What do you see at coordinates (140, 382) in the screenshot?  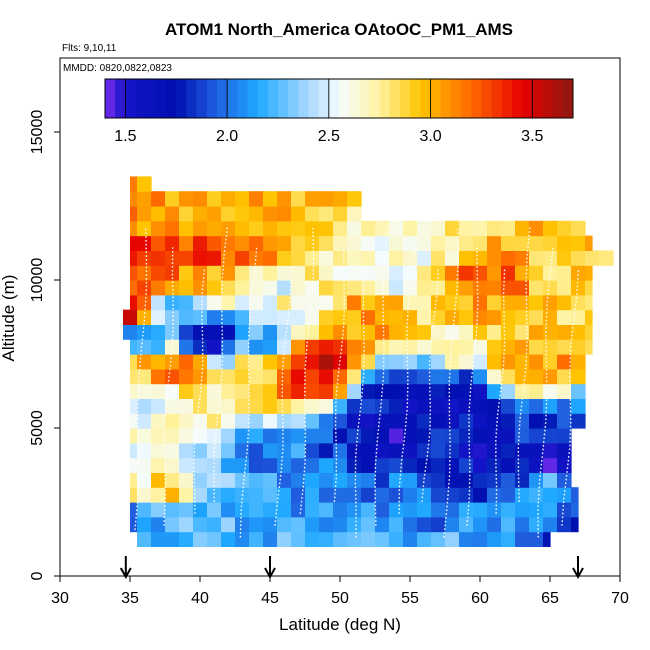 I see `flight-track` at bounding box center [140, 382].